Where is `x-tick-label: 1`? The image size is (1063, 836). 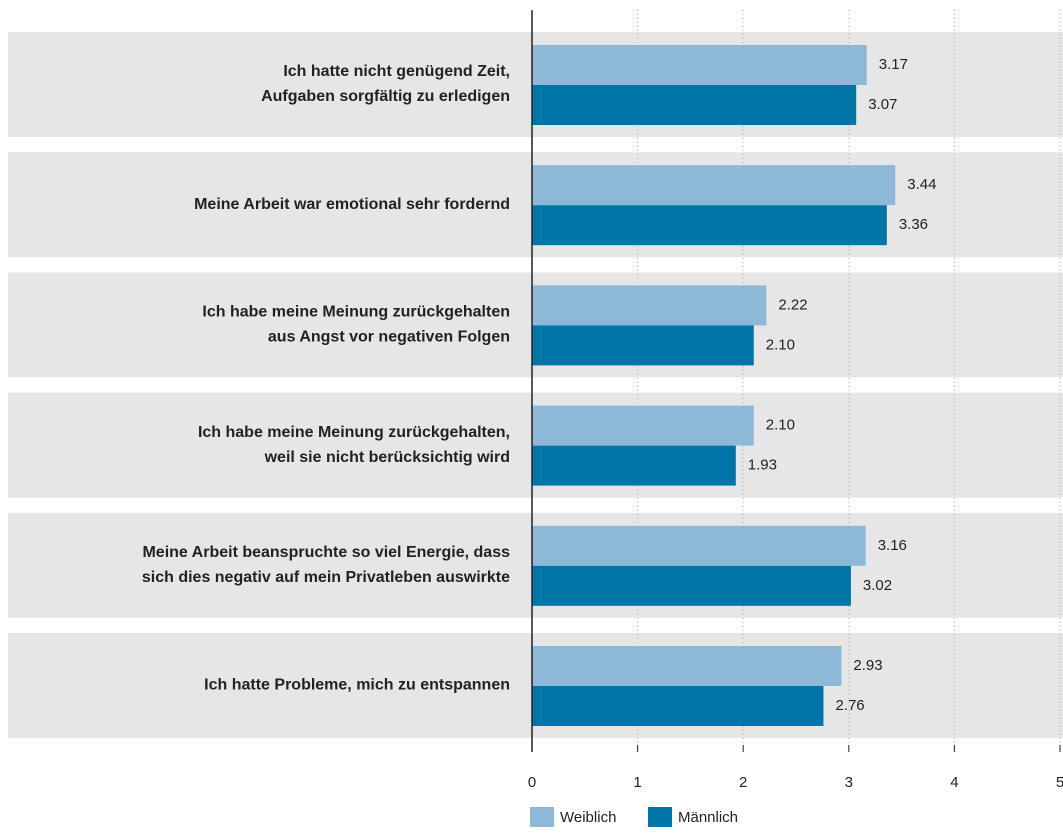
x-tick-label: 1 is located at coordinates (637, 782).